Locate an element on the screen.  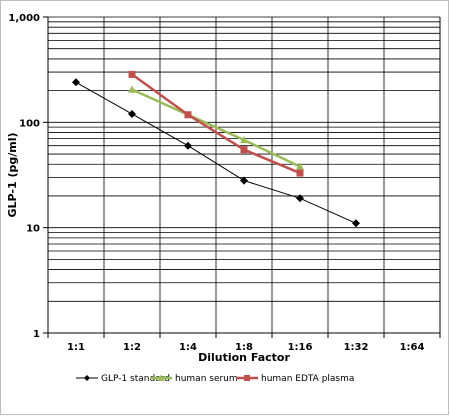
x-tick-labels: 1:1 1:2 1:4 1:8 1:16 1:32 1:64 is located at coordinates (245, 347).